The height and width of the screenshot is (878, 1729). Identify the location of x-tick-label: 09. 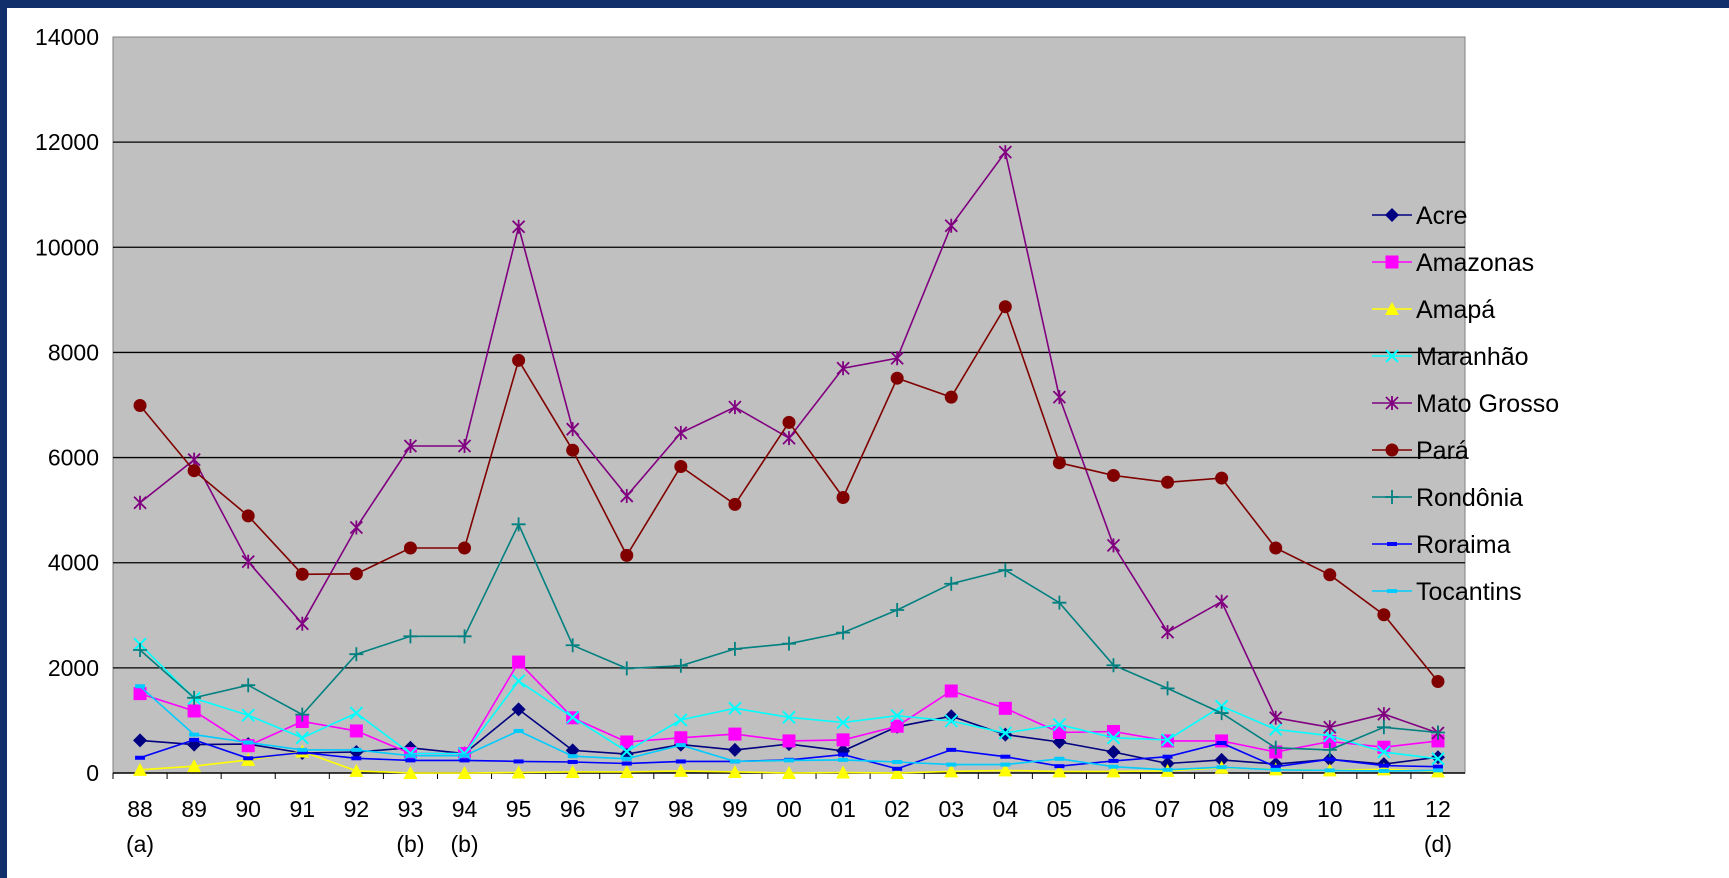
(1276, 809).